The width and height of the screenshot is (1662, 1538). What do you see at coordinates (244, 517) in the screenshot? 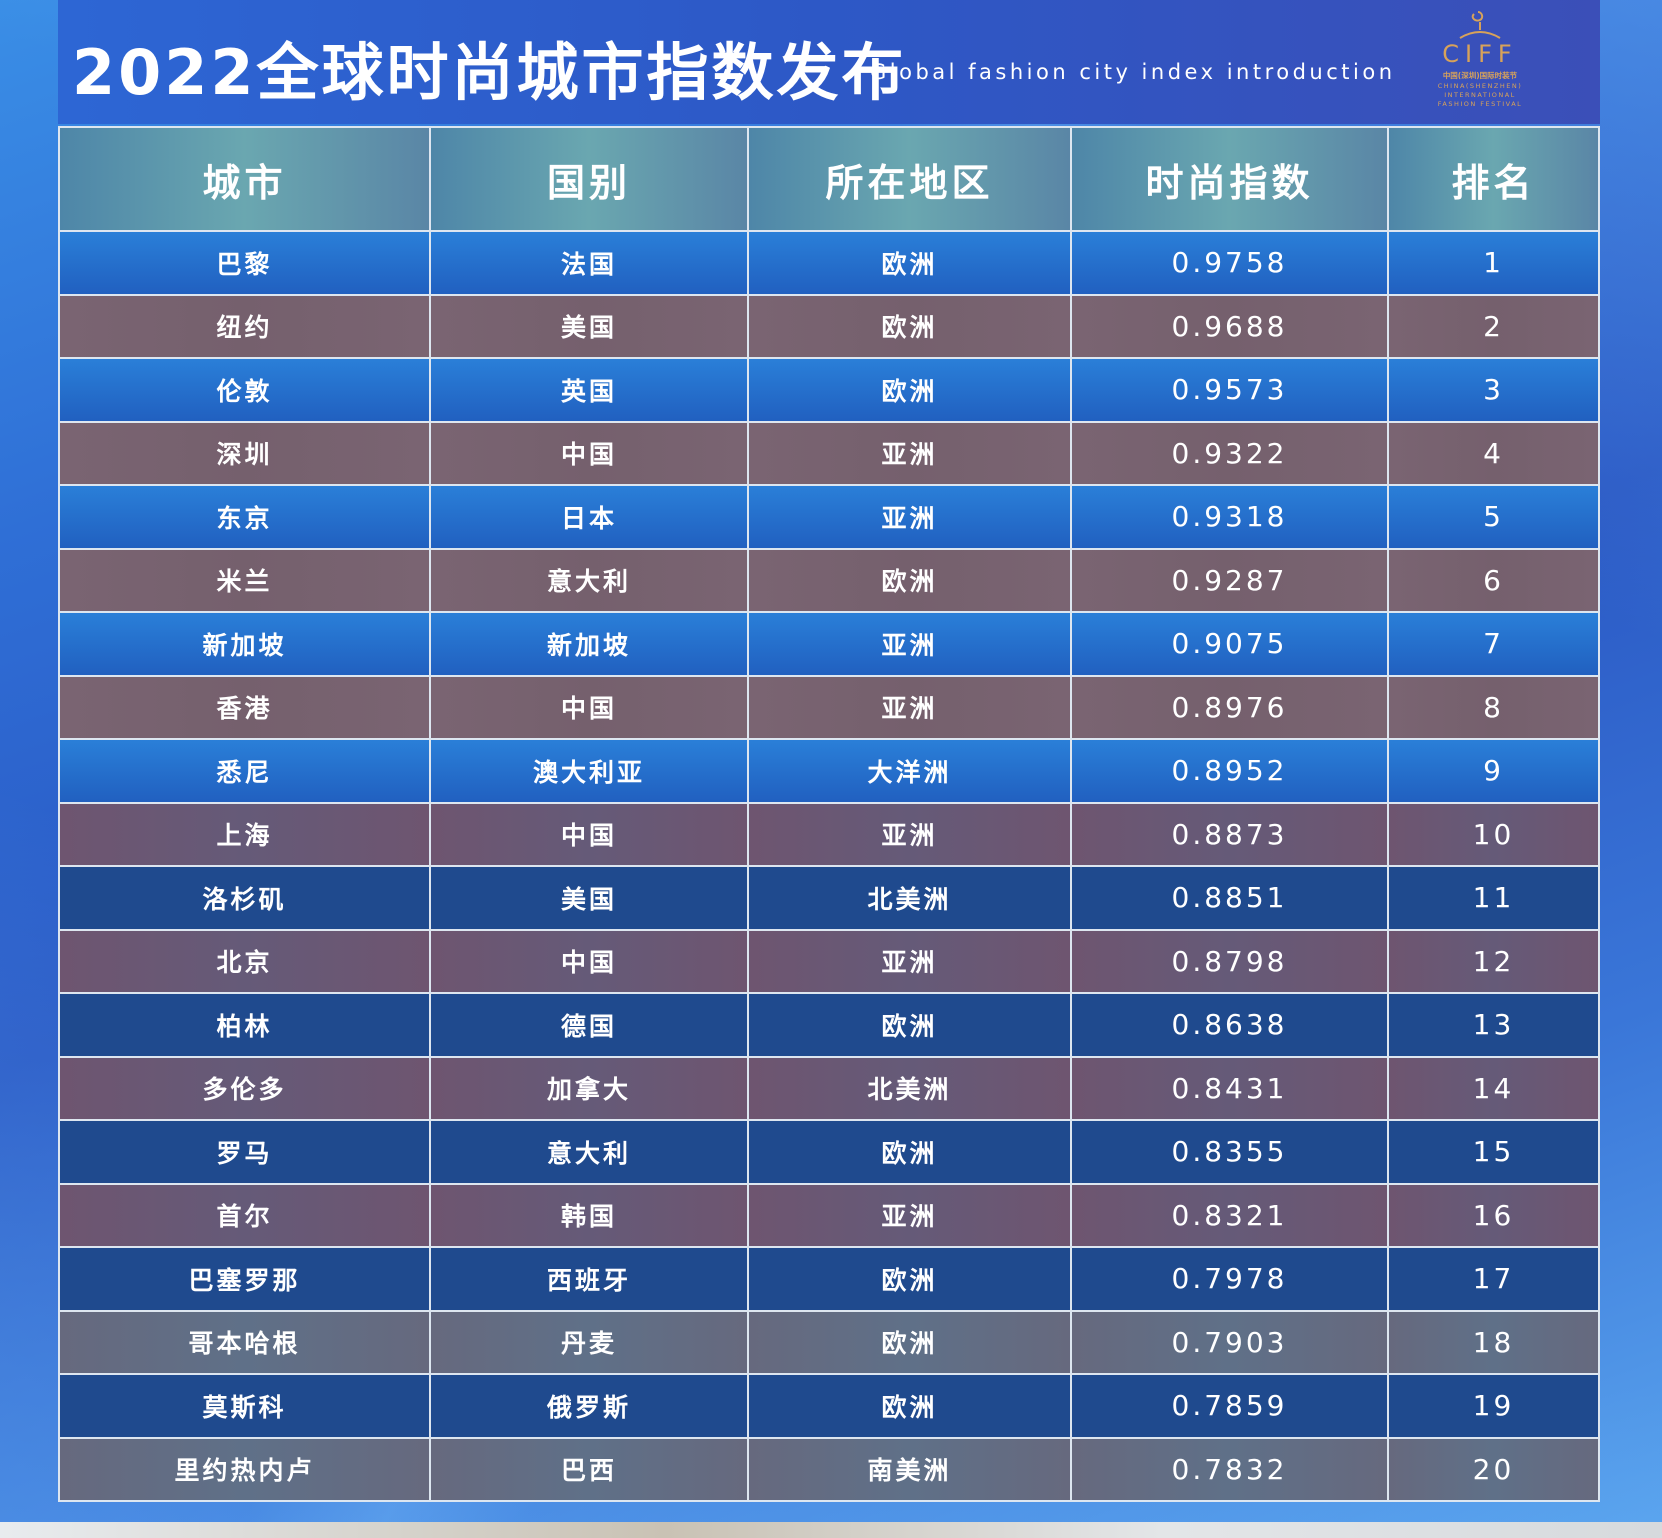
I see `cell-city: 东京` at bounding box center [244, 517].